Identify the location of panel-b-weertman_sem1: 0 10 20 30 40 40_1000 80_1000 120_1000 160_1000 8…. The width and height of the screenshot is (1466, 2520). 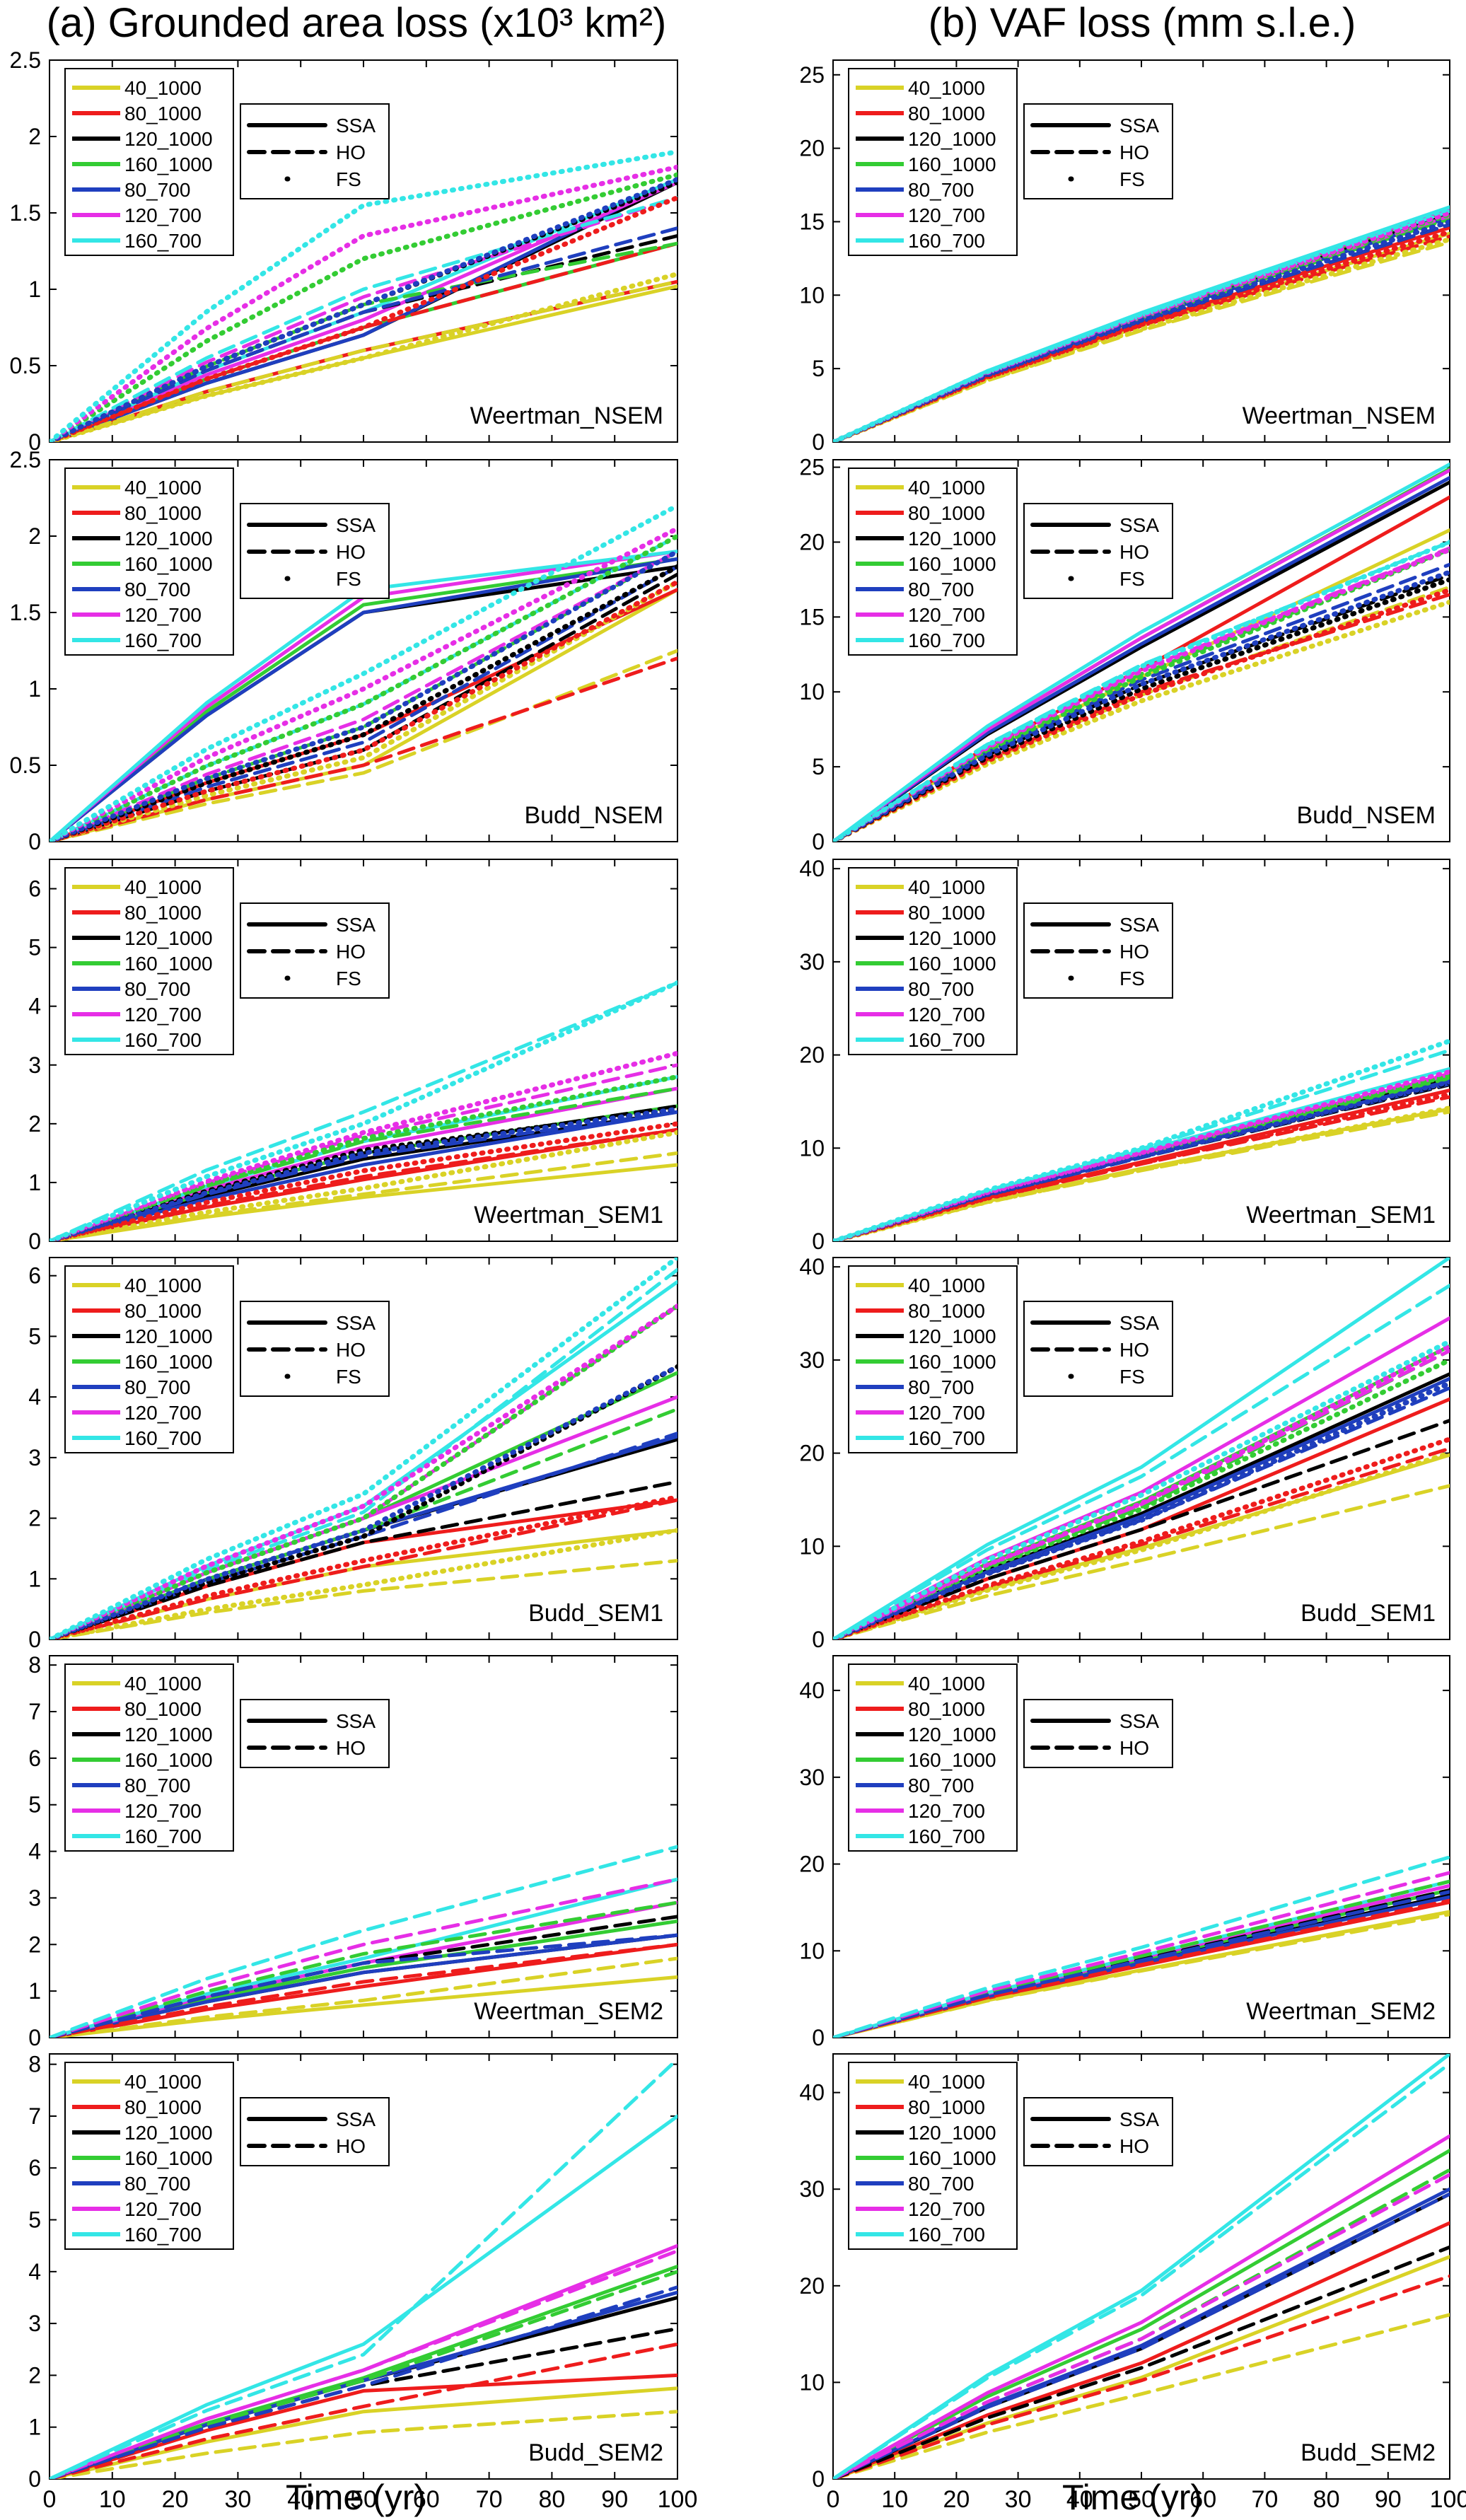
(1124, 1055).